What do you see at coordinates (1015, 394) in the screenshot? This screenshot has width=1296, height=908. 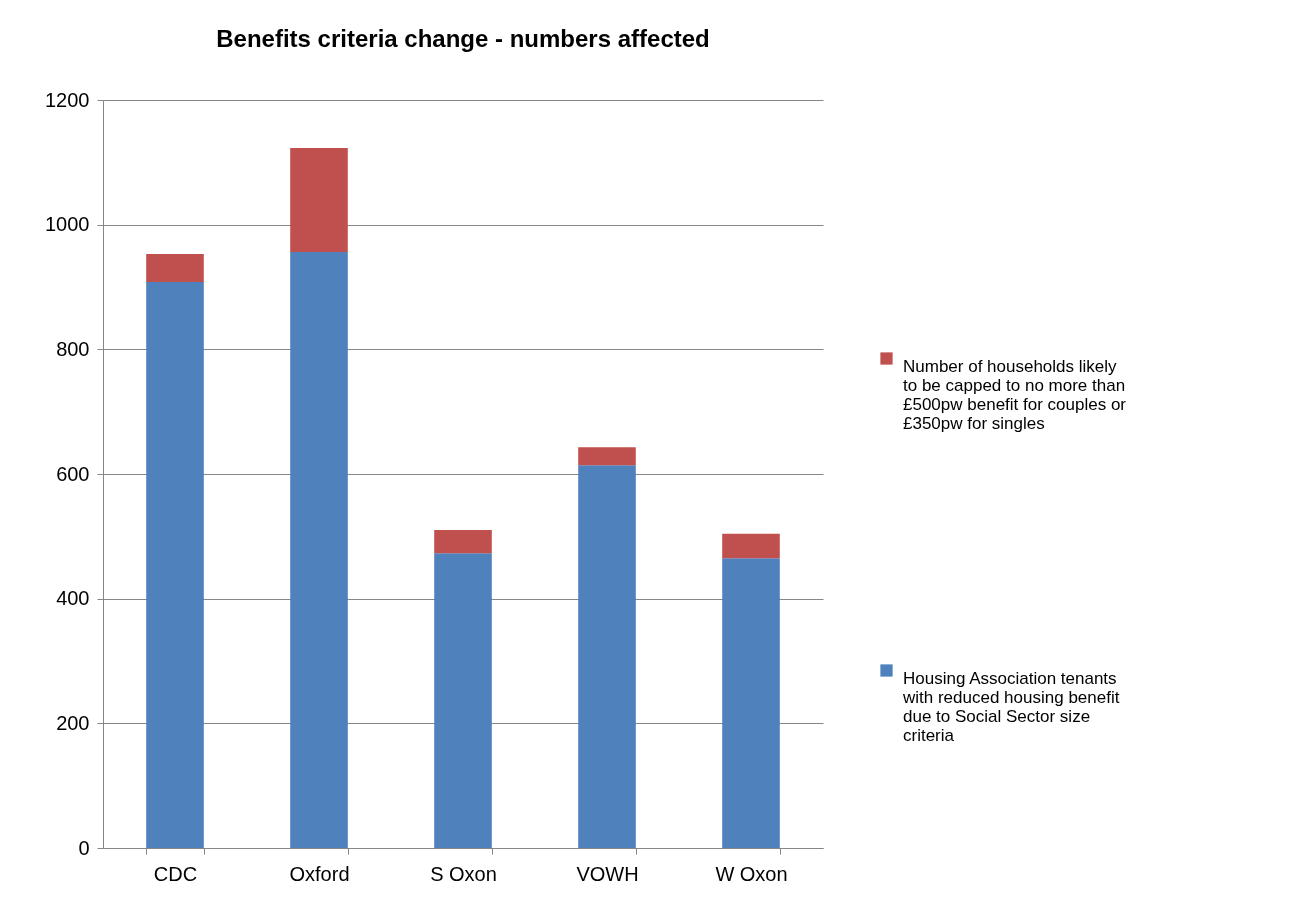 I see `legend-label: Number of households likely to be capped to no more than £500pw benefit for couples or £350pw for singles` at bounding box center [1015, 394].